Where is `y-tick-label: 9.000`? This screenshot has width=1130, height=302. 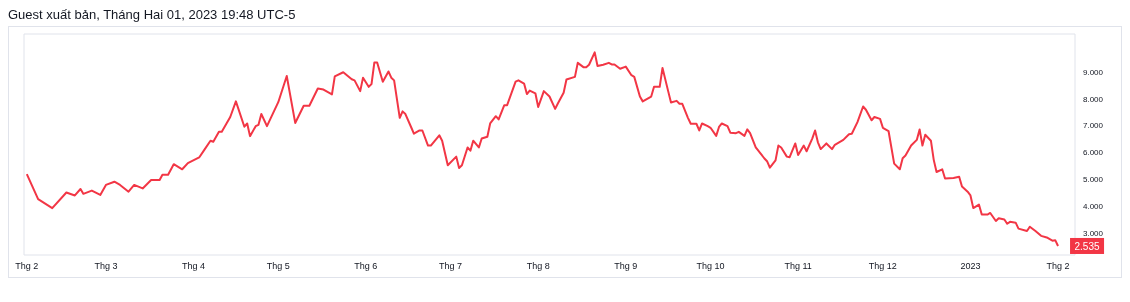 y-tick-label: 9.000 is located at coordinates (1093, 72).